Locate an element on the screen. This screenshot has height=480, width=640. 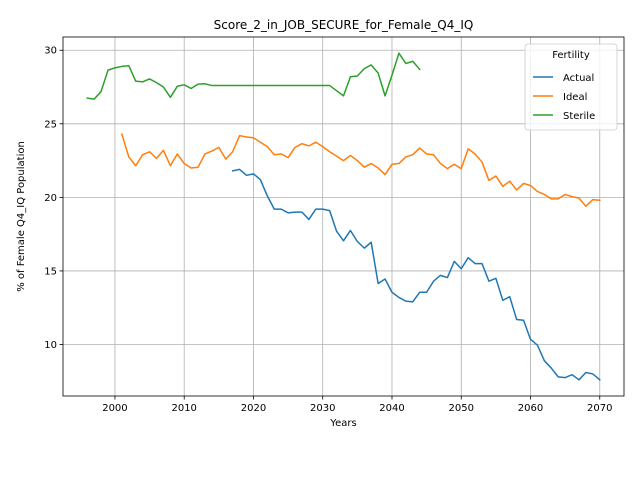
x-axis-label: Years is located at coordinates (342, 423).